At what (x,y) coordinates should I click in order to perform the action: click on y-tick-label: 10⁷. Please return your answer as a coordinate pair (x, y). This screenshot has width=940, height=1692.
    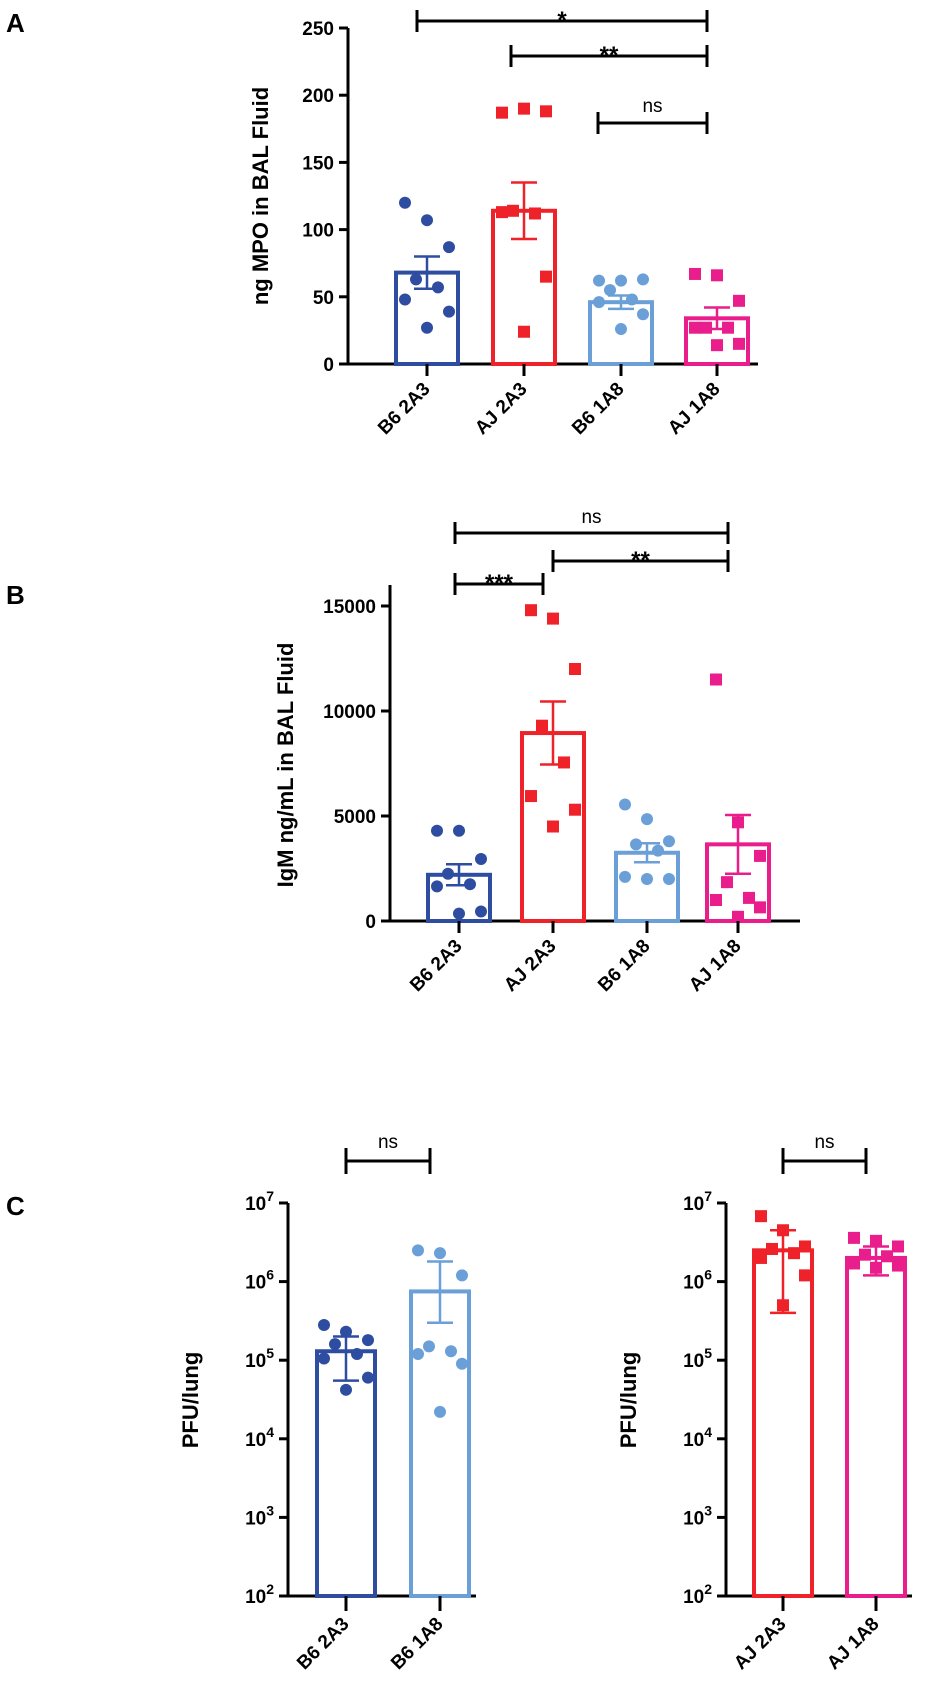
    Looking at the image, I should click on (697, 1201).